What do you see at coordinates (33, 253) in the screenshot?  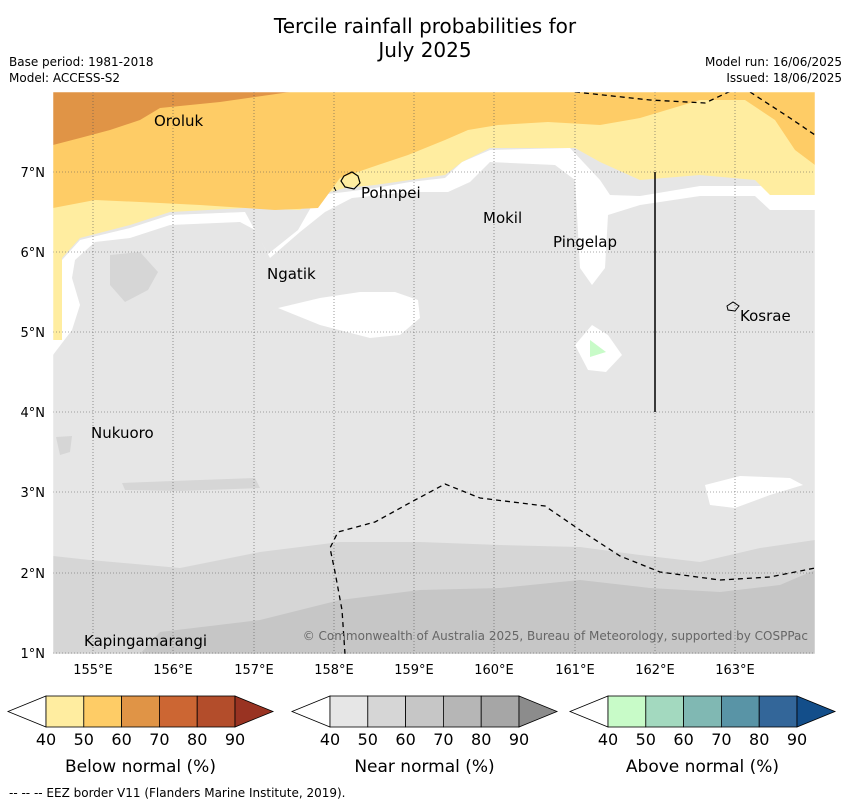 I see `lat-label: 6°N` at bounding box center [33, 253].